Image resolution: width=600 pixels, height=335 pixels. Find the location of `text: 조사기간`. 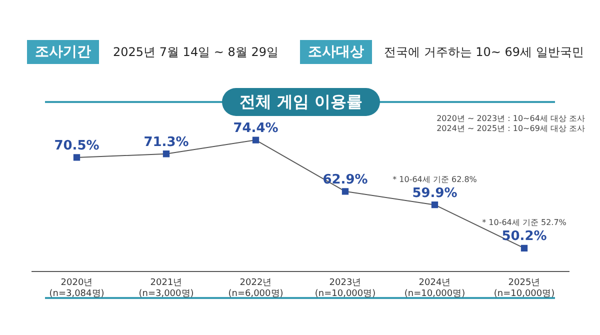

text: 조사기간 is located at coordinates (63, 52).